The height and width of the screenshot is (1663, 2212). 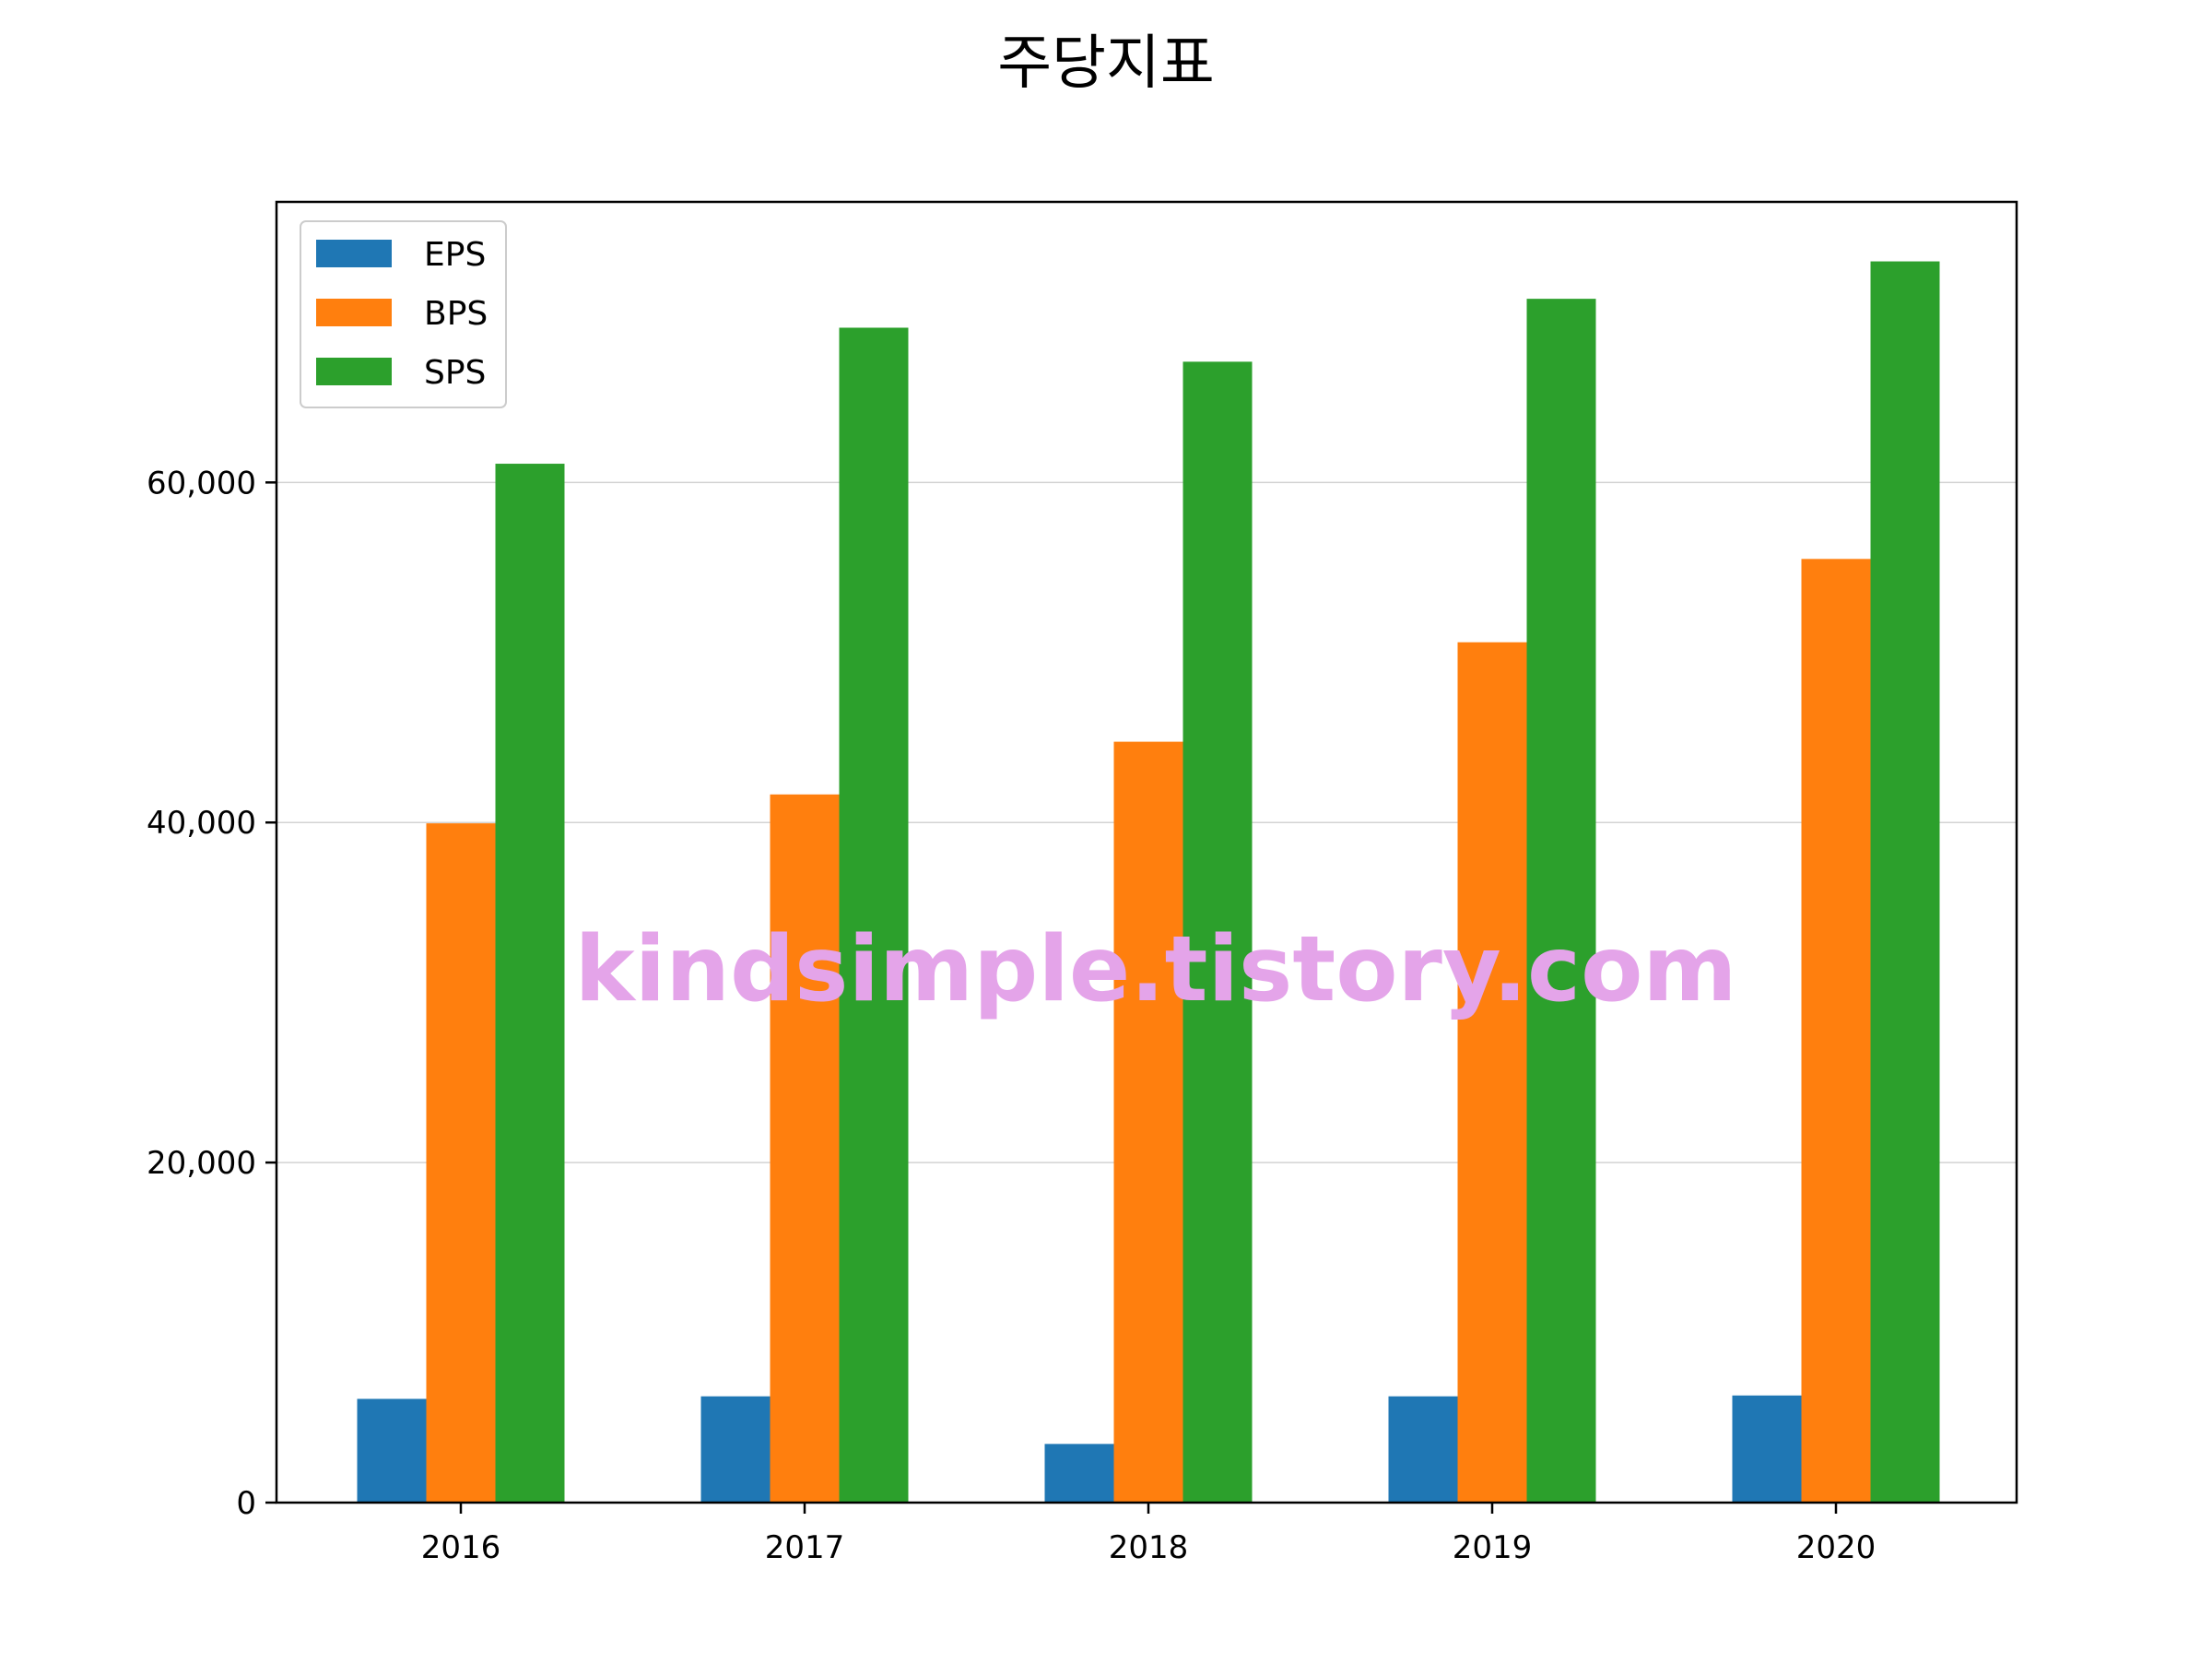 I want to click on bar-bps-2020, so click(x=1836, y=1031).